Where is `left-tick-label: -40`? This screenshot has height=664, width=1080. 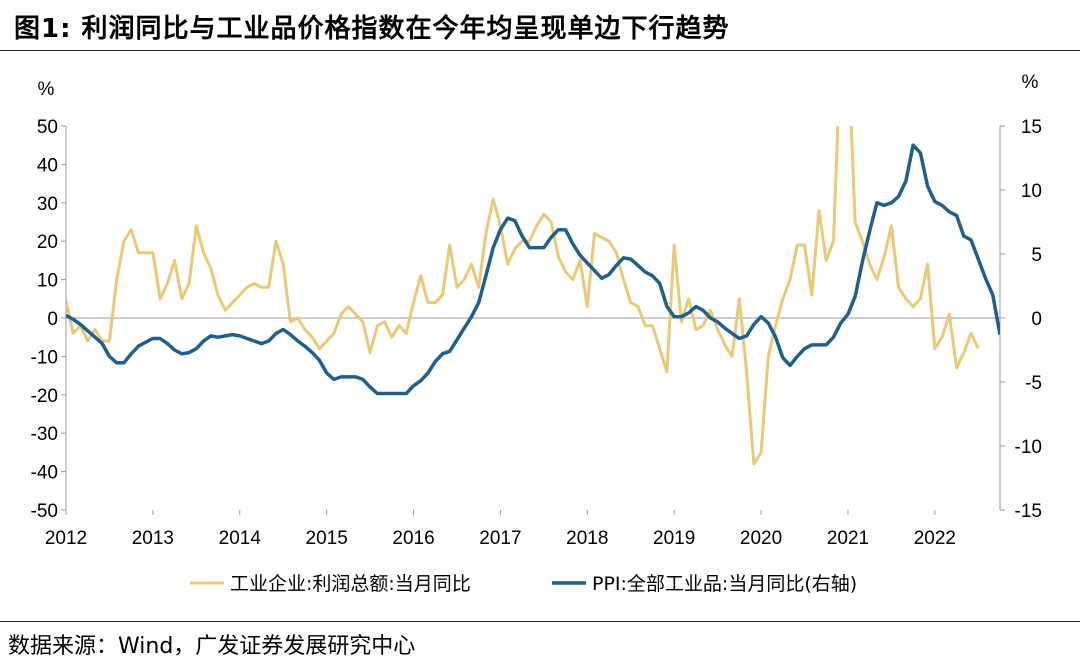 left-tick-label: -40 is located at coordinates (44, 473).